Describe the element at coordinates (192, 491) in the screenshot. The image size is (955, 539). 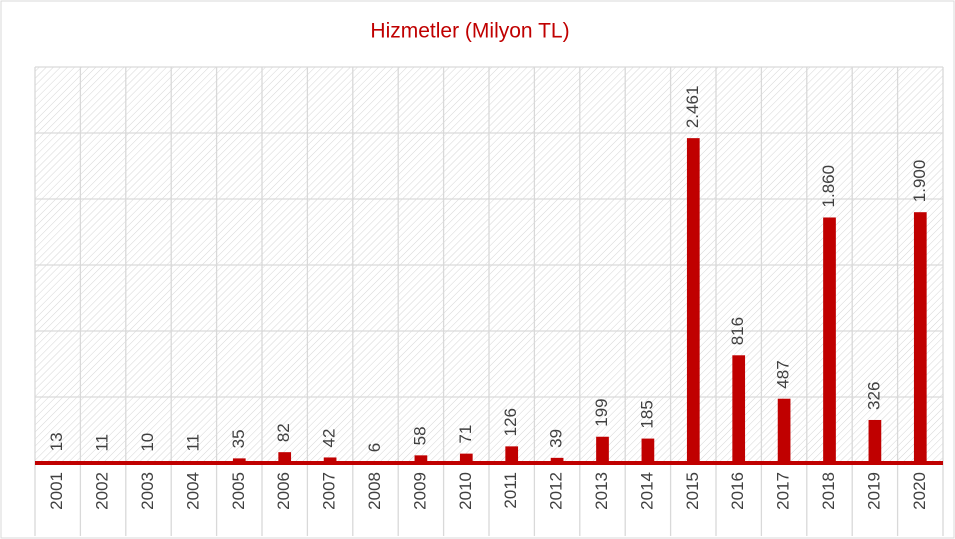
I see `x-tick-label: 2004` at that location.